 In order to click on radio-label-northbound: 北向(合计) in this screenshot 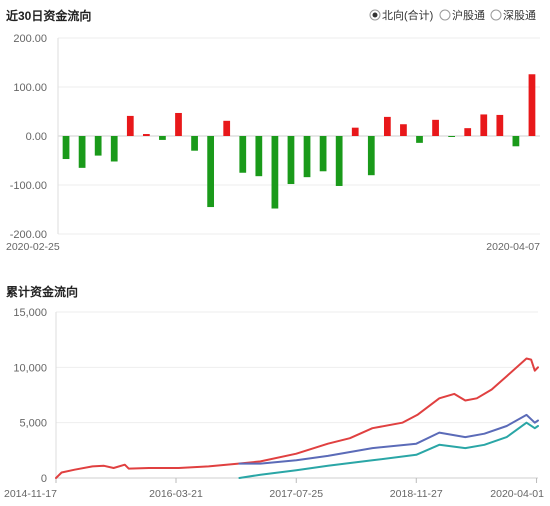, I will do `click(407, 15)`.